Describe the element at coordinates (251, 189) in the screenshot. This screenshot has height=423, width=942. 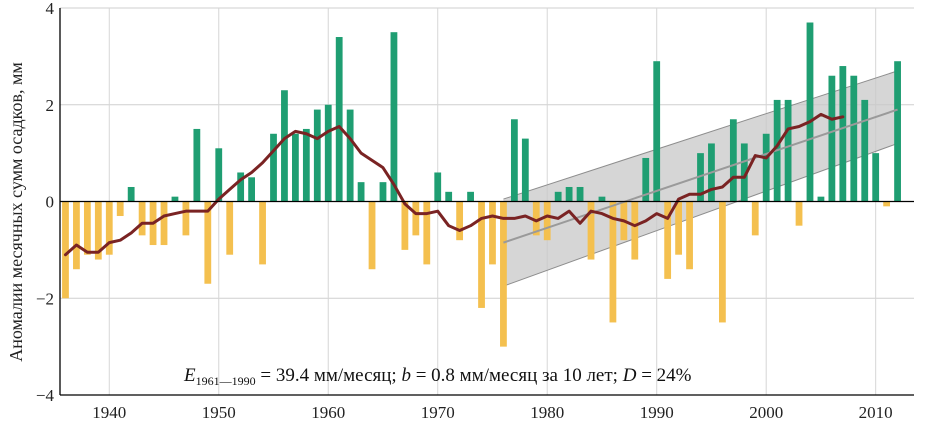
I see `bar-1953` at that location.